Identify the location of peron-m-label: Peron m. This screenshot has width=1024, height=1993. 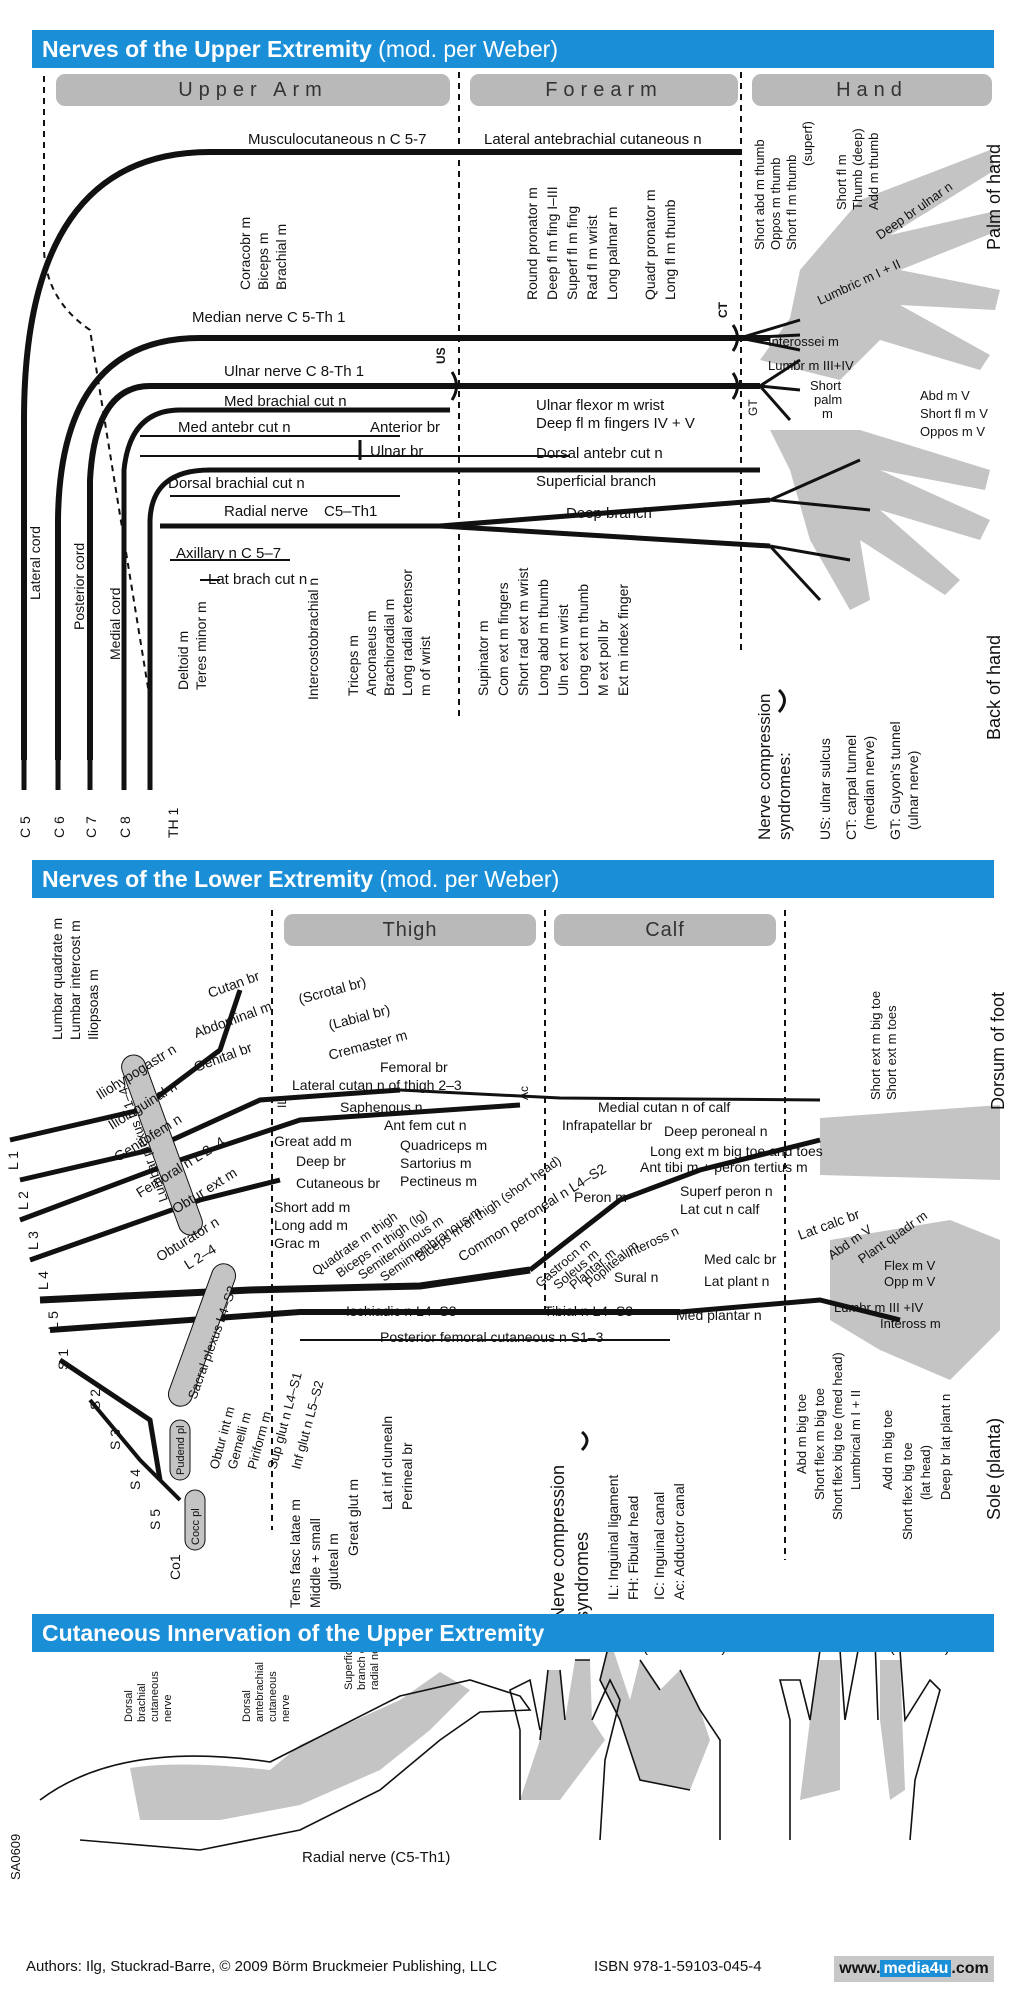
(600, 1197).